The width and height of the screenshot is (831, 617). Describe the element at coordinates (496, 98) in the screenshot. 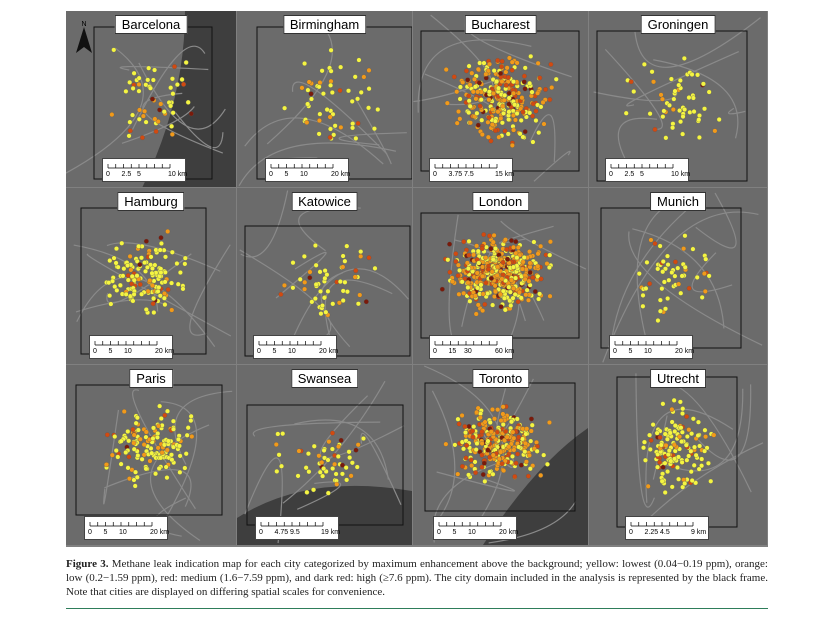

I see `map-canvas` at that location.